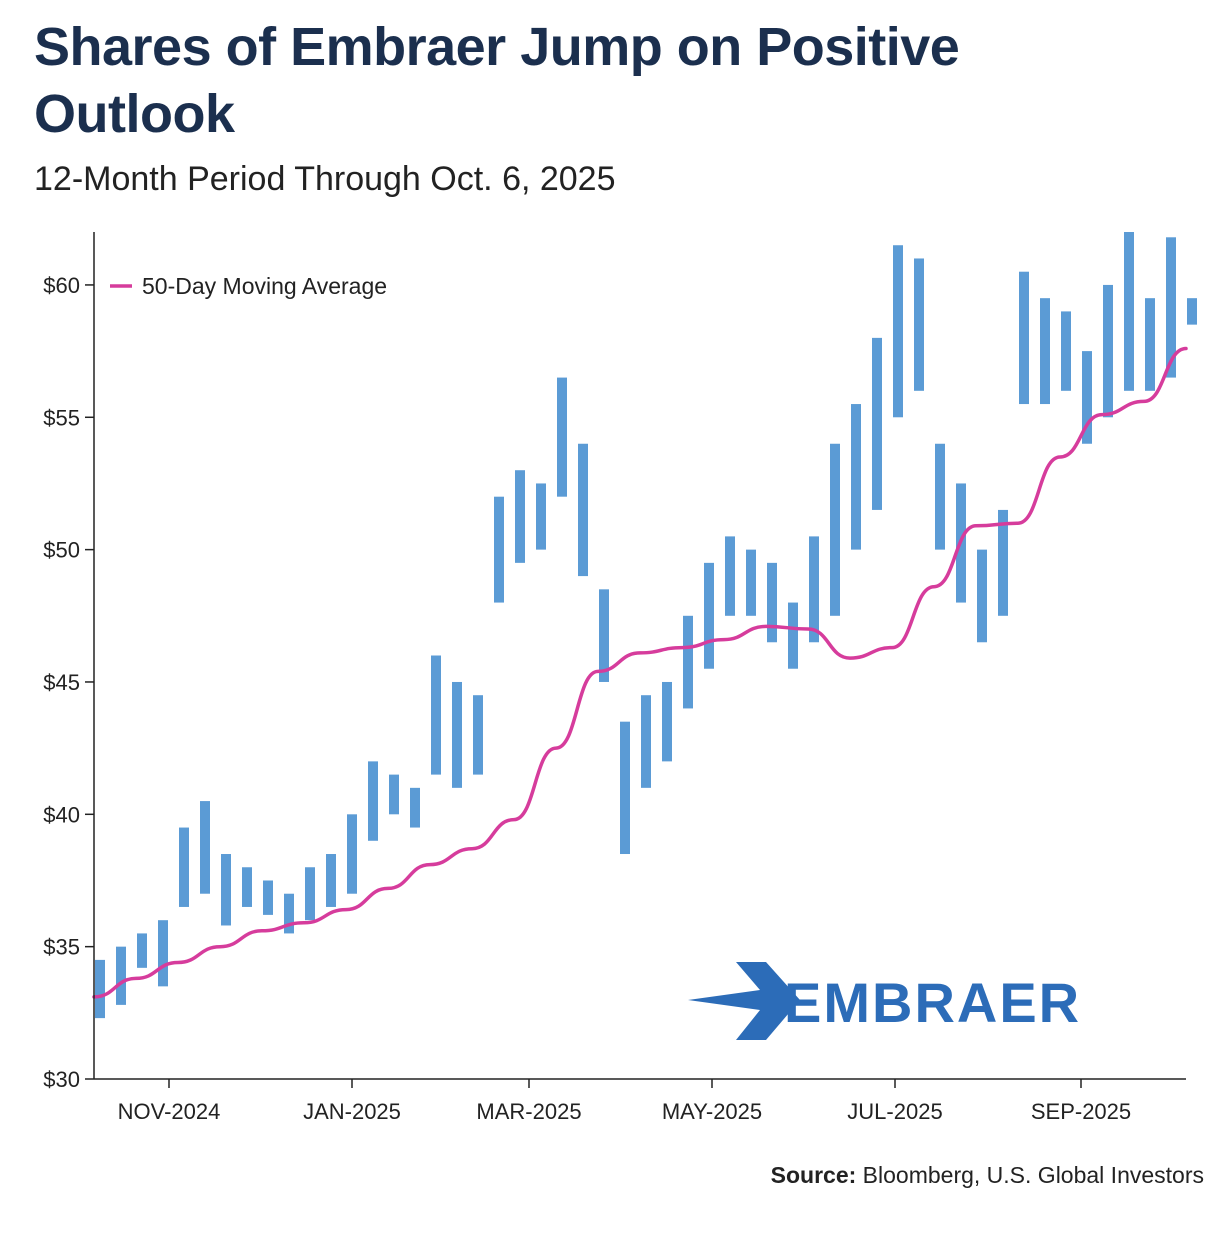  What do you see at coordinates (1033, 1175) in the screenshot?
I see `source-text: Bloomberg, U.S. Global Investors` at bounding box center [1033, 1175].